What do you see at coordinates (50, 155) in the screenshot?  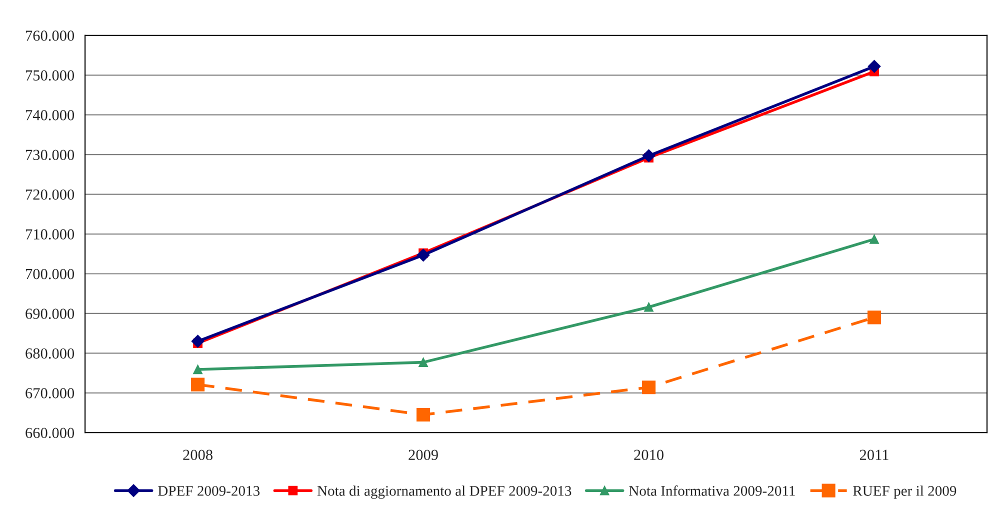 I see `y-tick-label: 730.000` at bounding box center [50, 155].